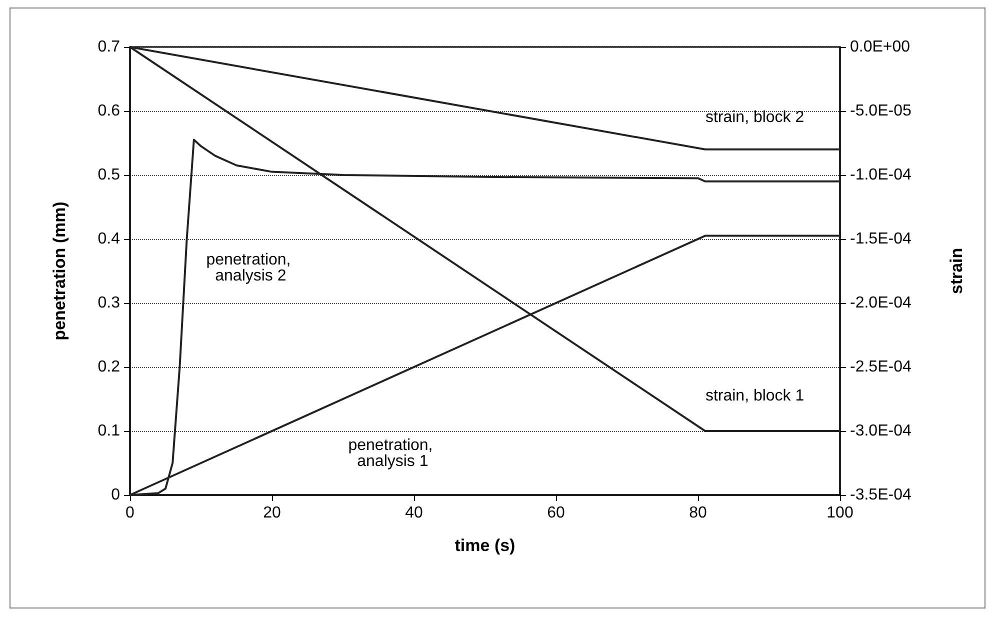 This screenshot has width=995, height=619. What do you see at coordinates (556, 513) in the screenshot?
I see `x-tick-label: 60` at bounding box center [556, 513].